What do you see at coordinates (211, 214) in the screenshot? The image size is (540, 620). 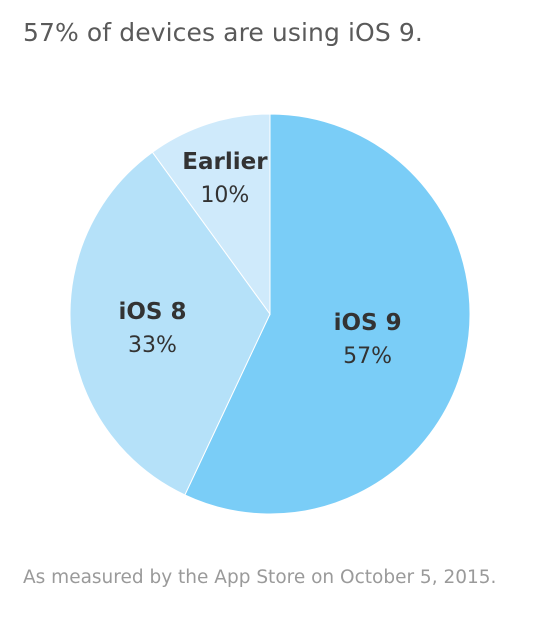 I see `pie-slice-earlier` at bounding box center [211, 214].